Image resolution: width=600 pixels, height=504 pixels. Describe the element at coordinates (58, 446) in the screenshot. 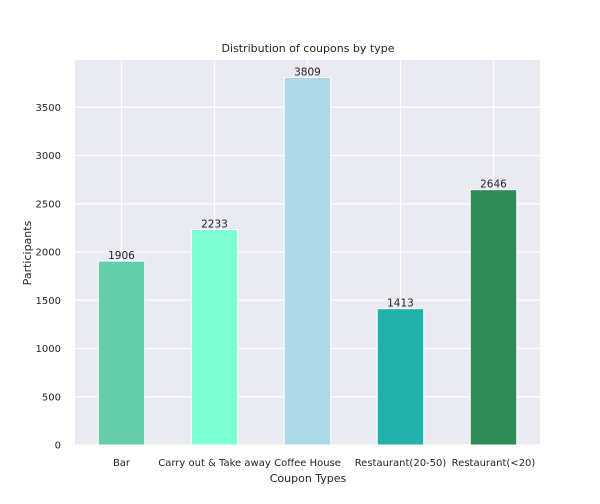

I see `y-tick-label: 0` at that location.